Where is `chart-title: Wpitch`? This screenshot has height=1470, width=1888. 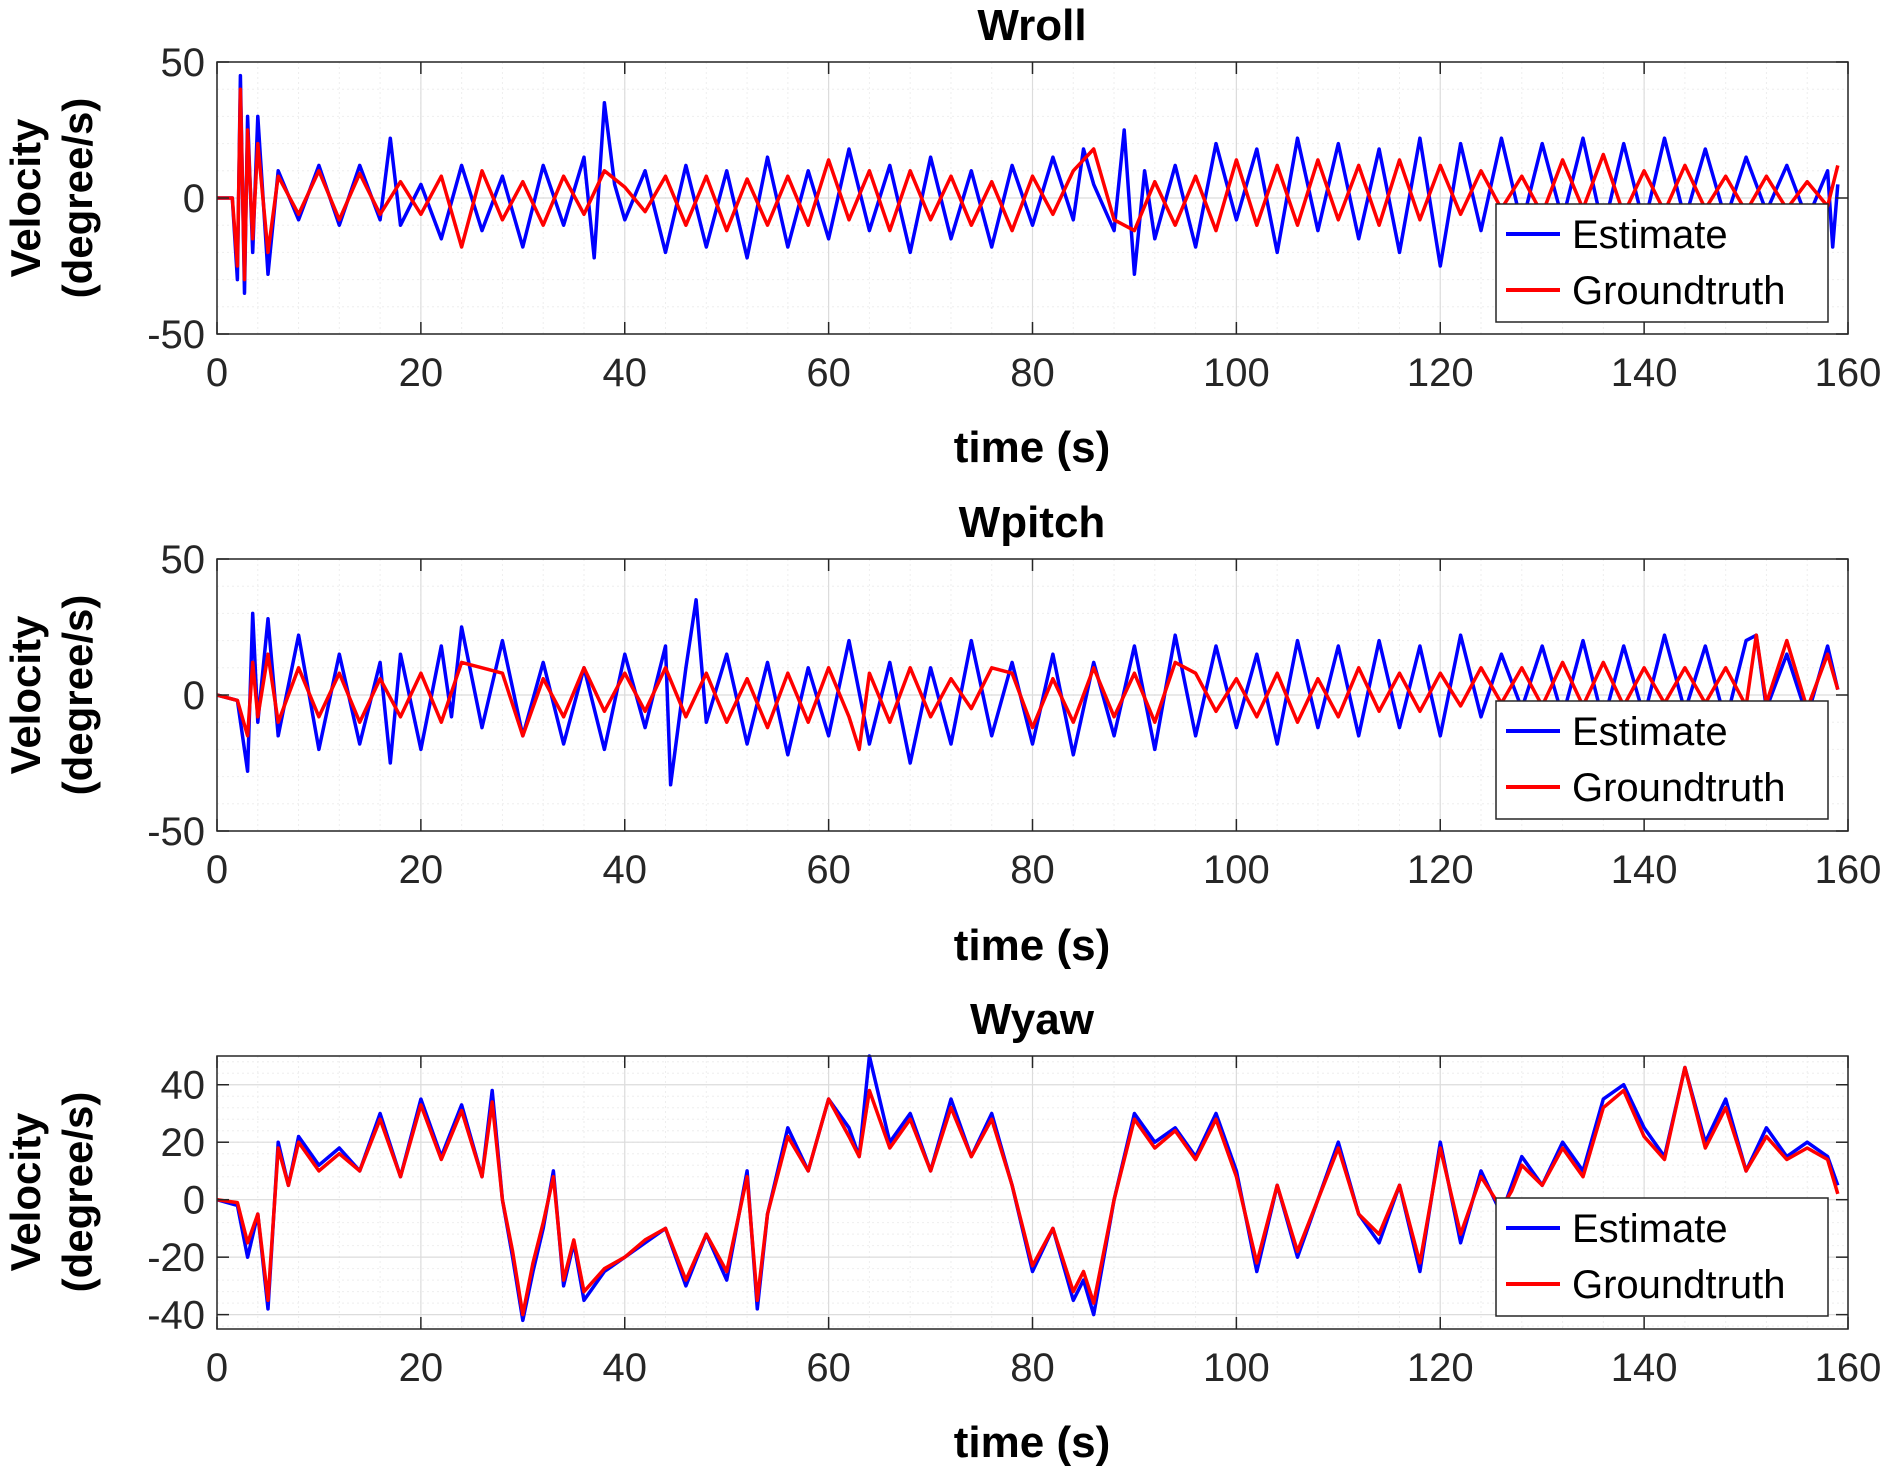 chart-title: Wpitch is located at coordinates (1032, 522).